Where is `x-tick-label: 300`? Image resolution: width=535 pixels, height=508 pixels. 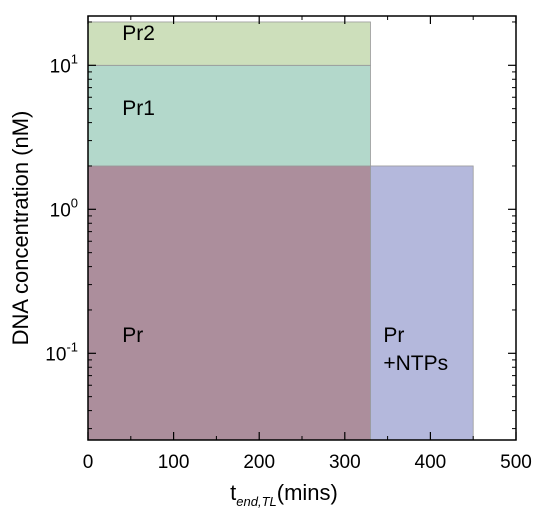
x-tick-label: 300 is located at coordinates (345, 462).